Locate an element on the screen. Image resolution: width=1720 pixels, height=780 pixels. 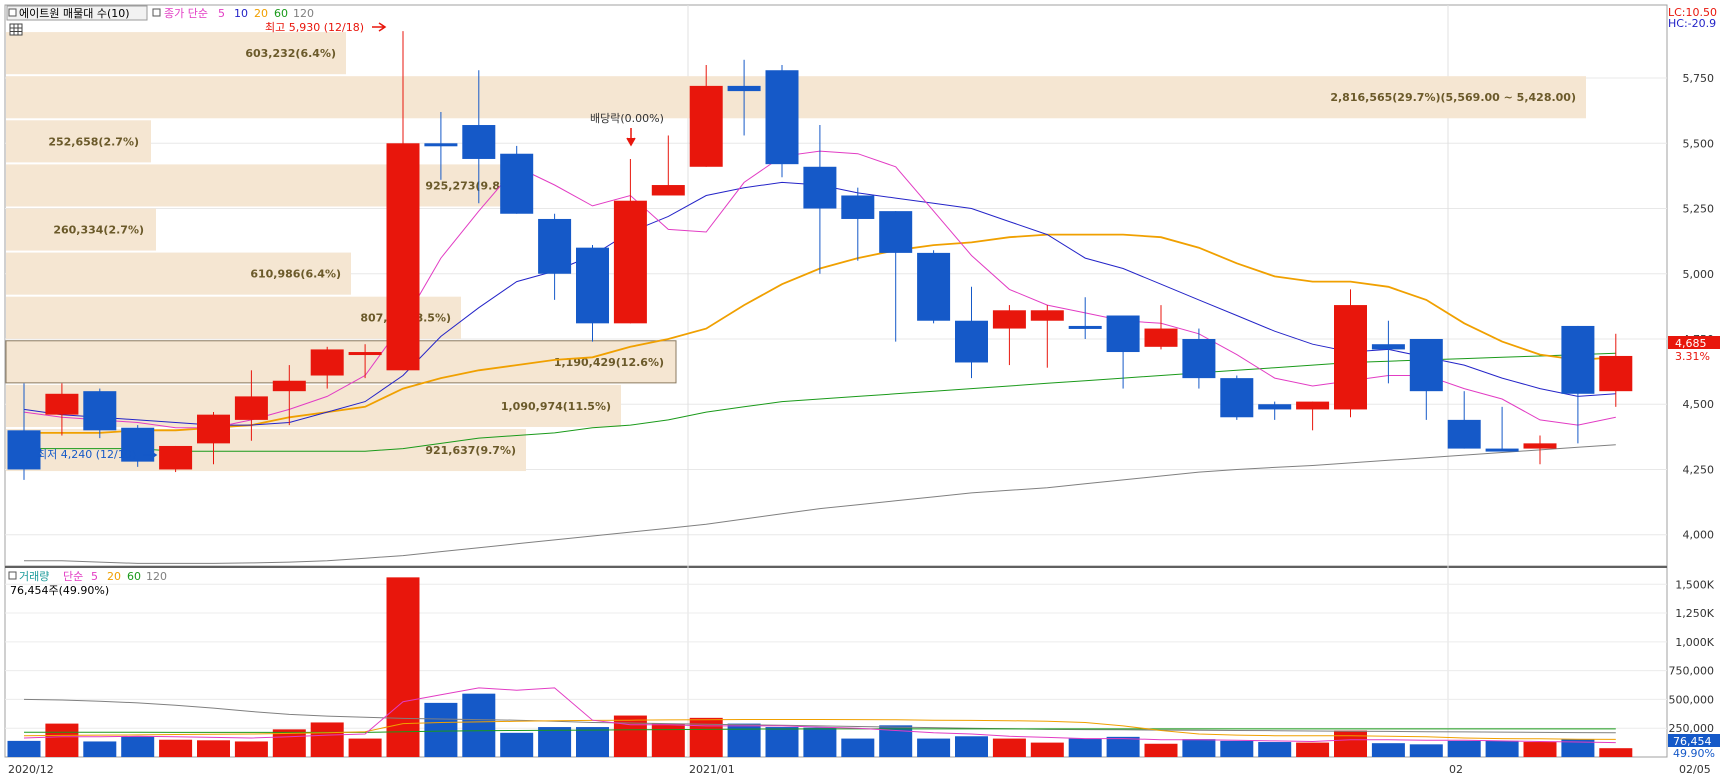
vol-ma5-line is located at coordinates (819, 715).